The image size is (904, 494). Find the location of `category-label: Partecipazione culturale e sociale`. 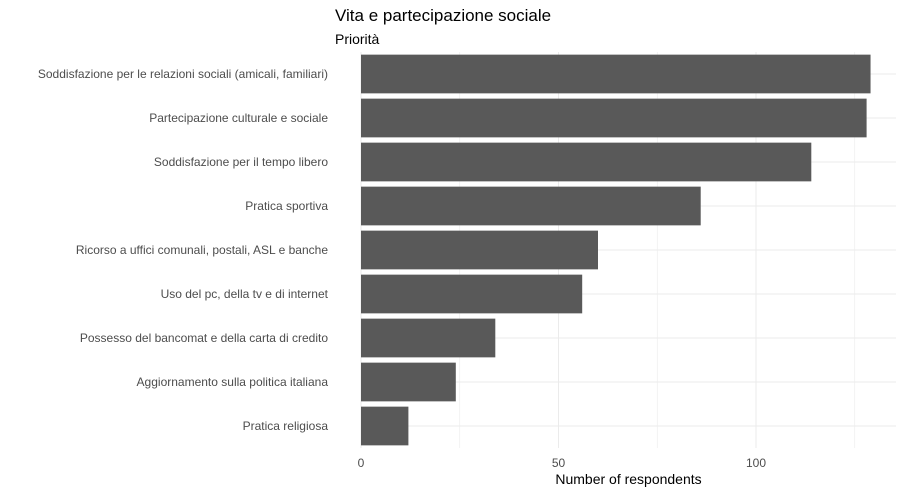

category-label: Partecipazione culturale e sociale is located at coordinates (238, 118).